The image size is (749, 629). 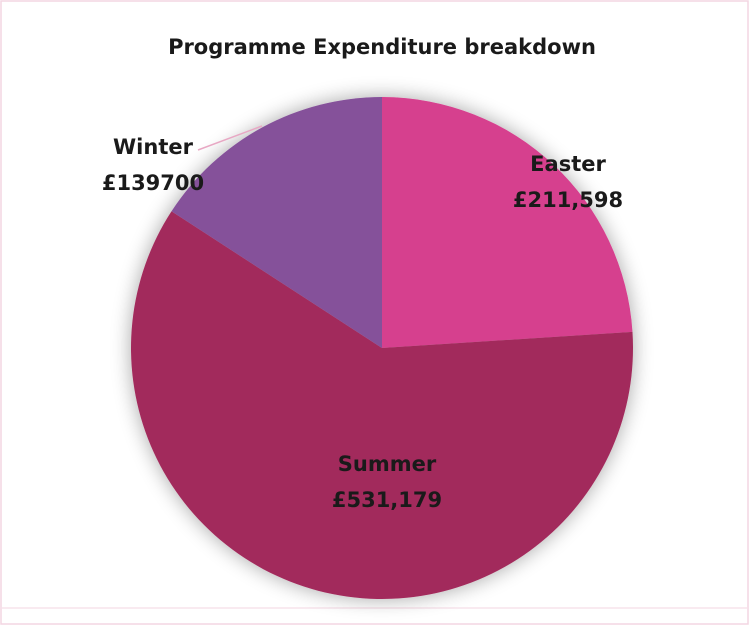 What do you see at coordinates (568, 200) in the screenshot?
I see `slice-value: £211,598` at bounding box center [568, 200].